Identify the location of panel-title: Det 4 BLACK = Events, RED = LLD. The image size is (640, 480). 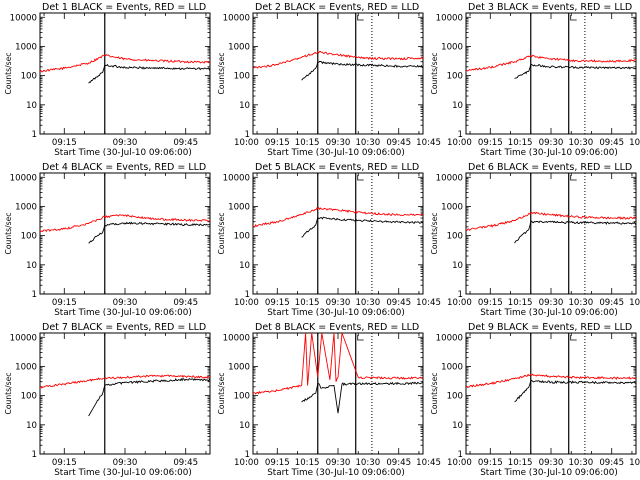
(124, 167).